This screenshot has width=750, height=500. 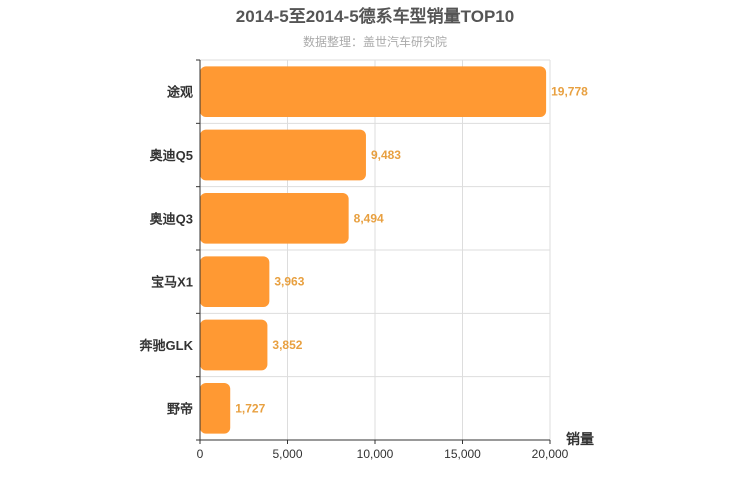 I want to click on x-tick-label: 0, so click(x=200, y=454).